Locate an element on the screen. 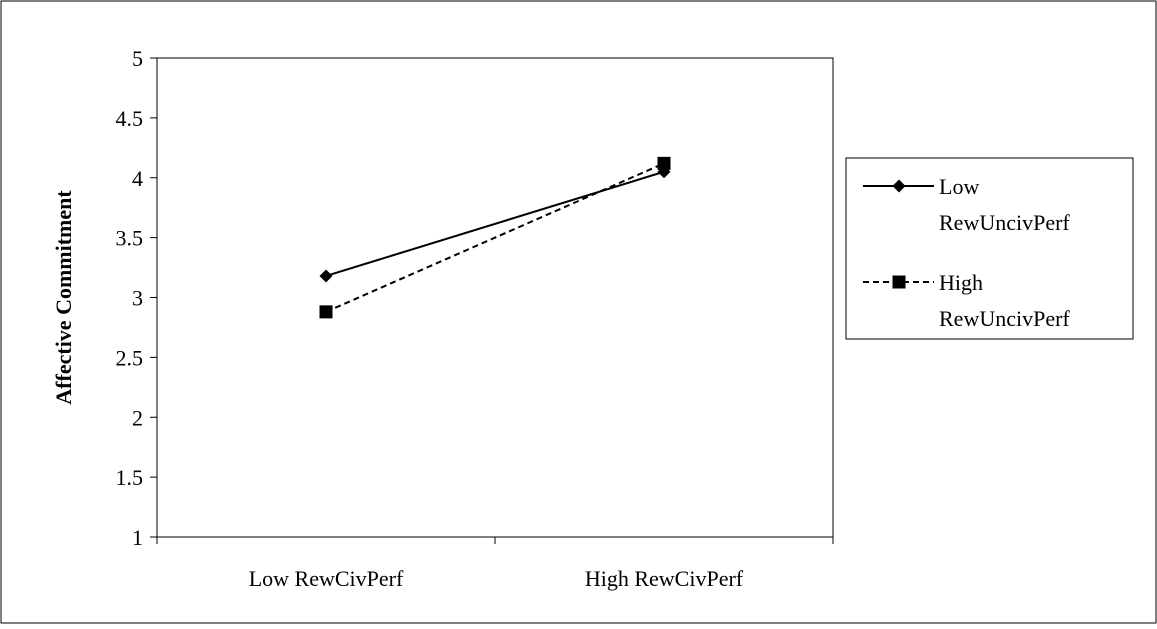 The image size is (1157, 629). y-tick-label: 4 is located at coordinates (137, 178).